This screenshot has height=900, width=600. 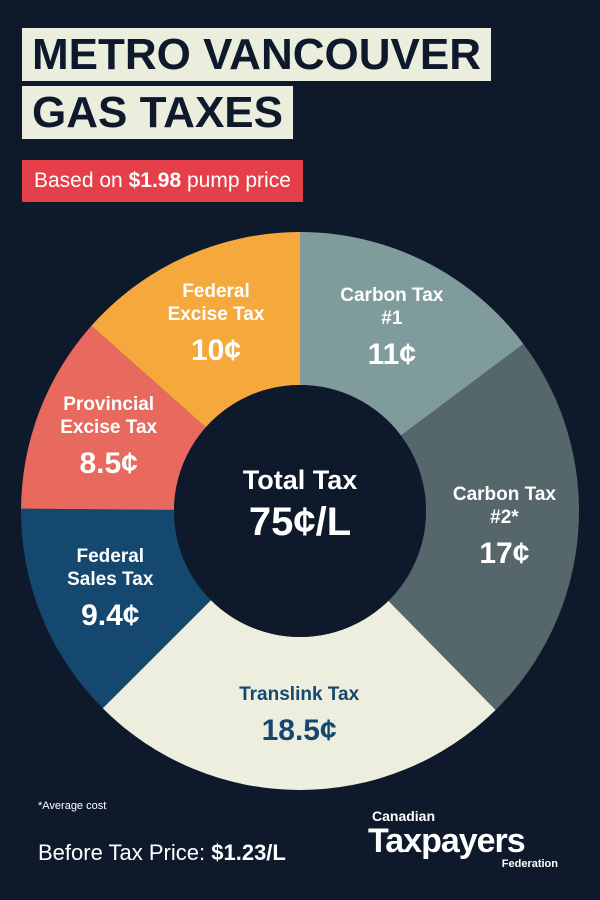 What do you see at coordinates (504, 505) in the screenshot?
I see `category-name: Carbon Tax #2*` at bounding box center [504, 505].